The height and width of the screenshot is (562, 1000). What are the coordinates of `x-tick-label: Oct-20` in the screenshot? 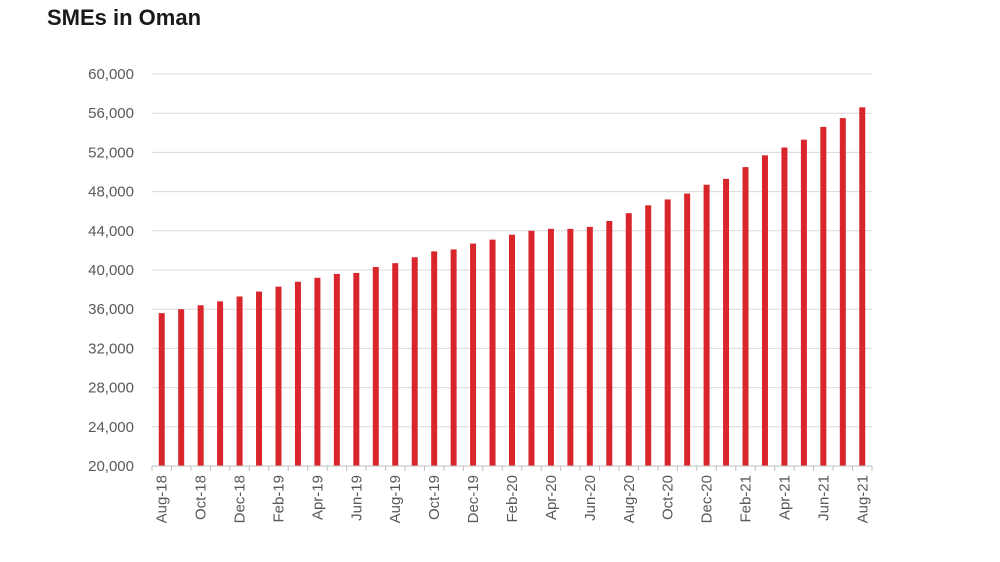 It's located at (668, 497).